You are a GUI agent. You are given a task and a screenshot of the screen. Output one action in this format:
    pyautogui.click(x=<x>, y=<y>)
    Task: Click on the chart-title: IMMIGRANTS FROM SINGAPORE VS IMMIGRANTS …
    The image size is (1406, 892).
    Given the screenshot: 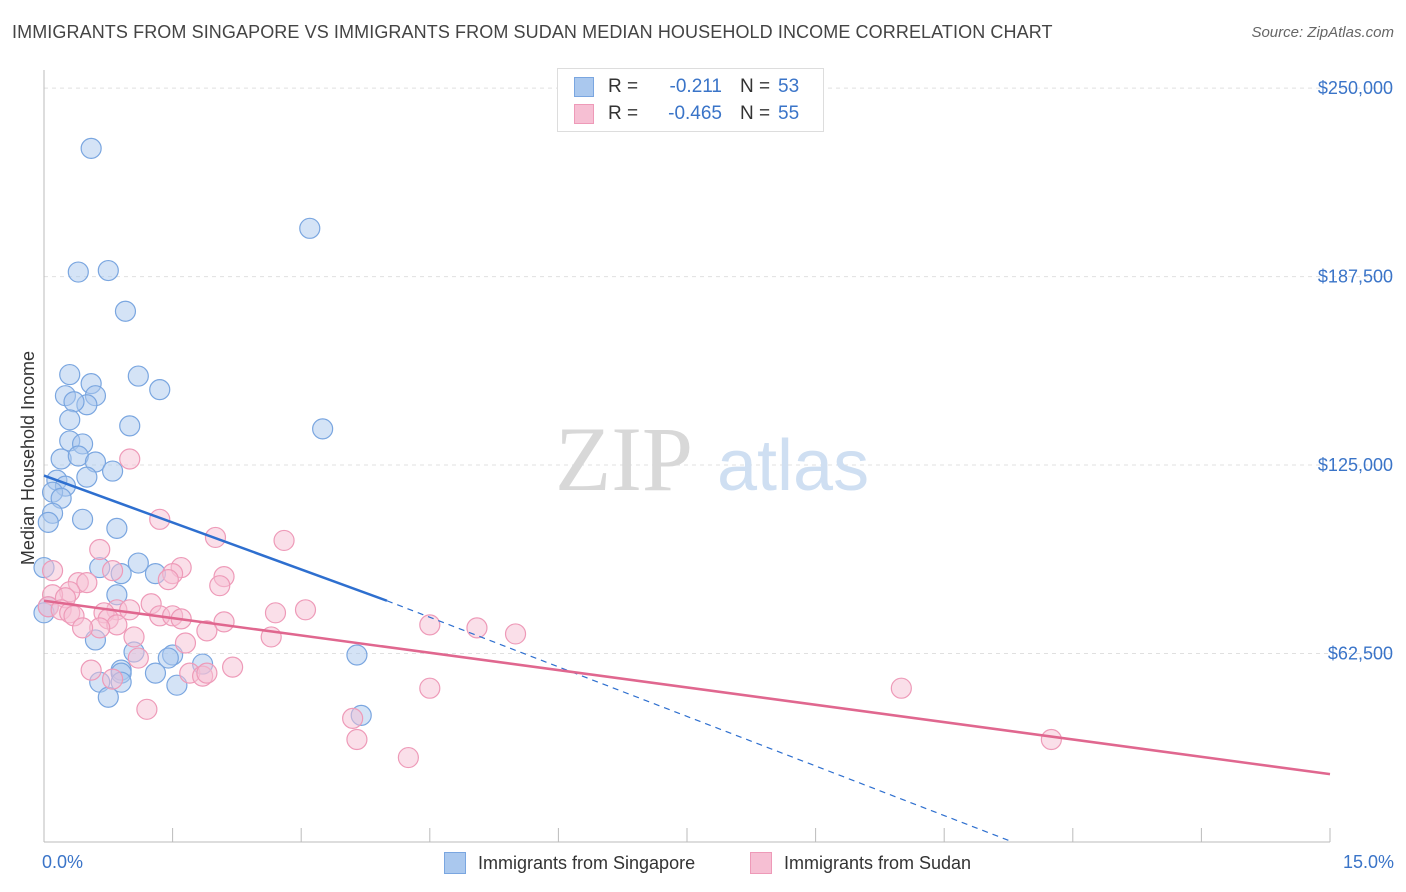 What is the action you would take?
    pyautogui.click(x=532, y=32)
    